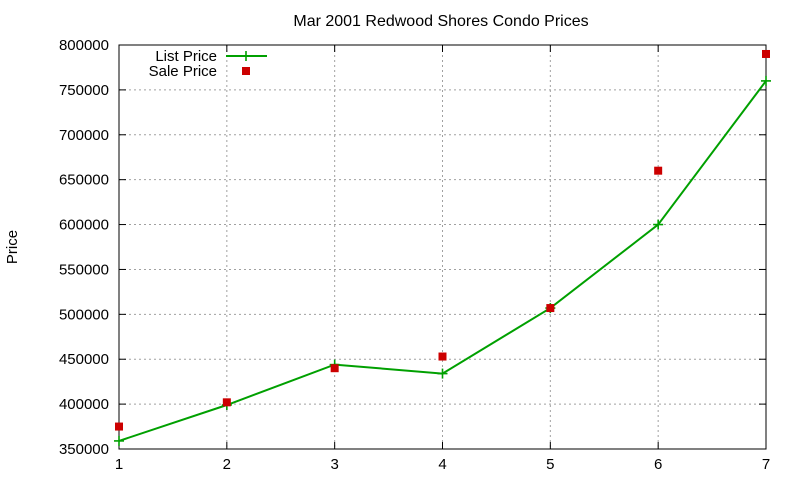 This screenshot has height=480, width=800. Describe the element at coordinates (84, 90) in the screenshot. I see `y-tick-label: 750000` at that location.